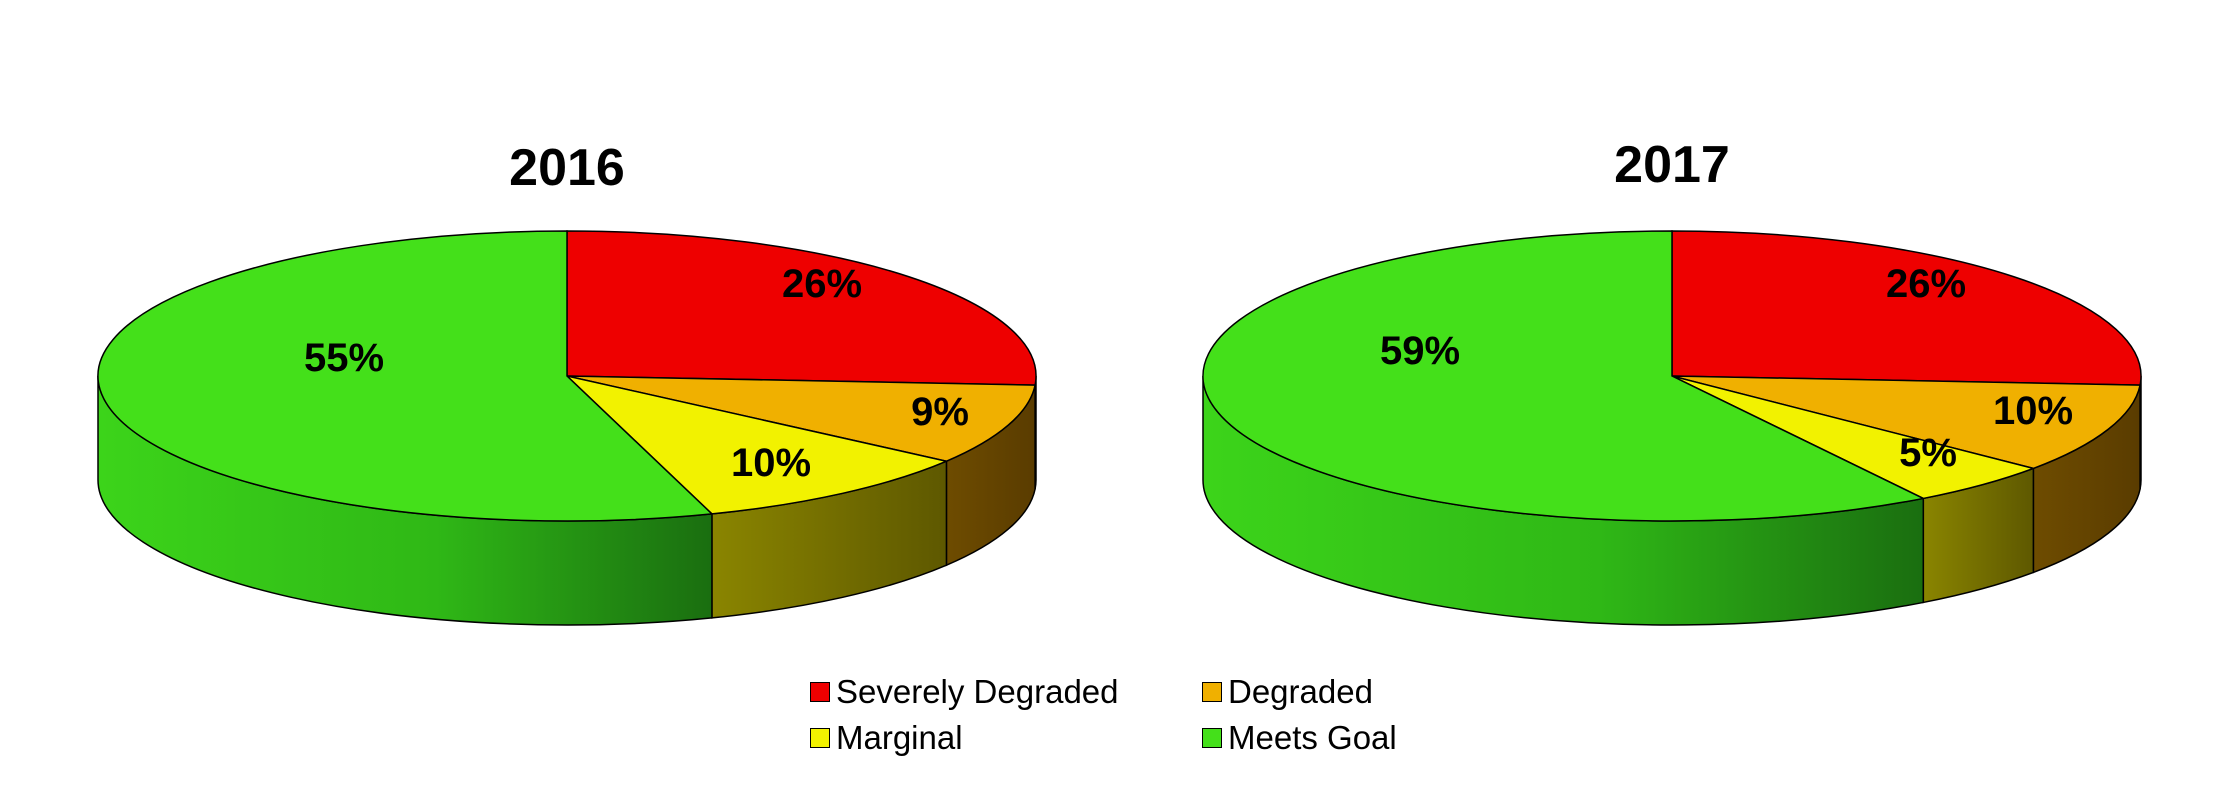 This screenshot has height=789, width=2234. Describe the element at coordinates (771, 463) in the screenshot. I see `data-label-marginal: 10%` at that location.